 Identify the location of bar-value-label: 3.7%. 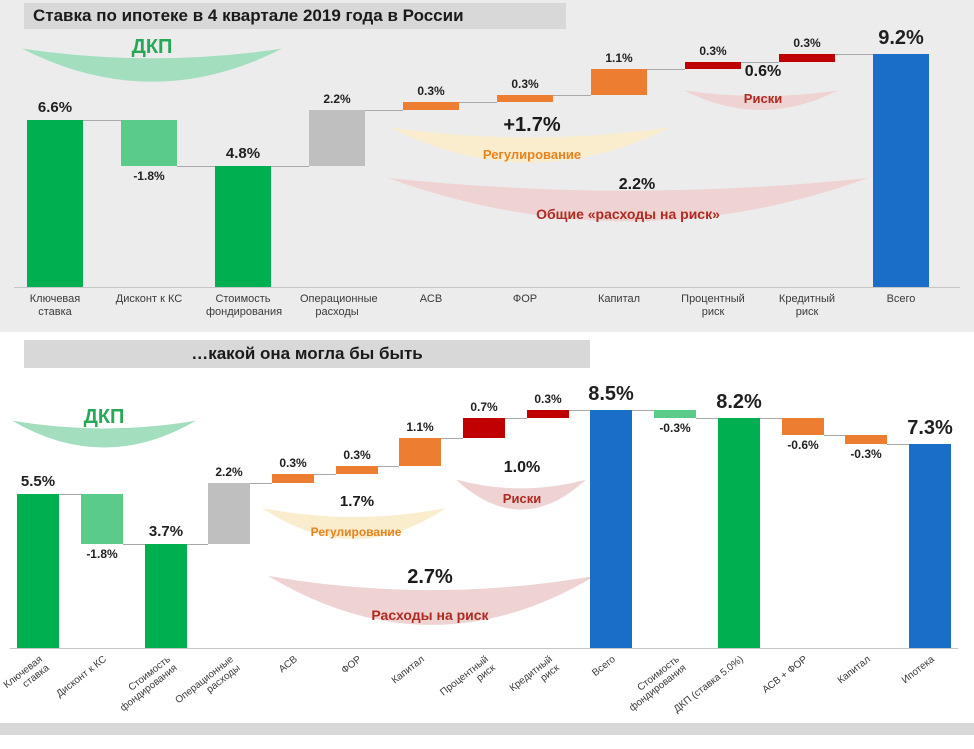
(166, 532).